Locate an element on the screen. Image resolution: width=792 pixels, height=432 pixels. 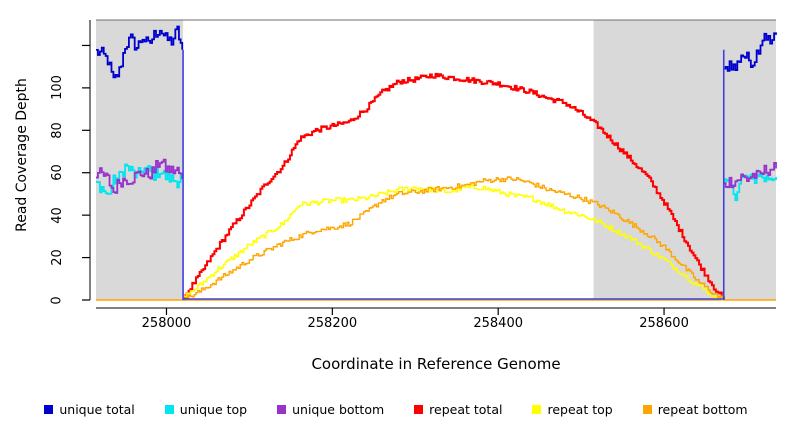
legend-label: unique bottom is located at coordinates (338, 409).